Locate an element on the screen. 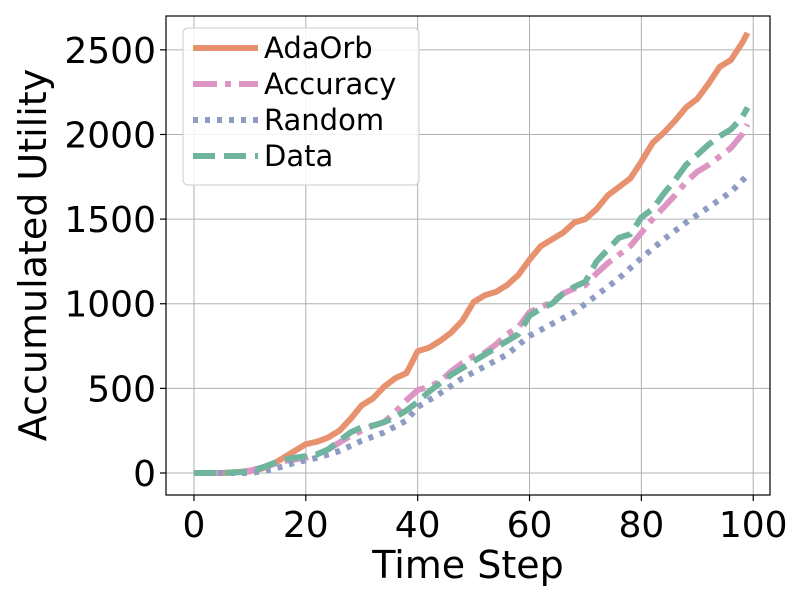  x-tick-label: 60 is located at coordinates (530, 525).